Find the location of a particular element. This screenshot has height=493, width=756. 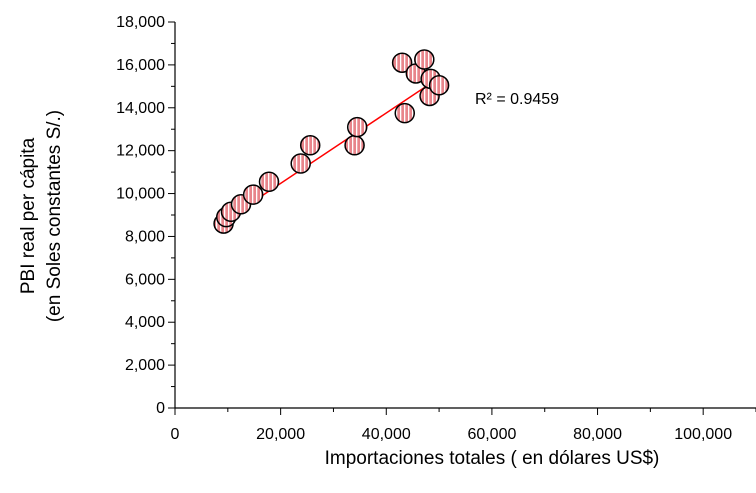

x-tick-label: 20,000 is located at coordinates (280, 434).